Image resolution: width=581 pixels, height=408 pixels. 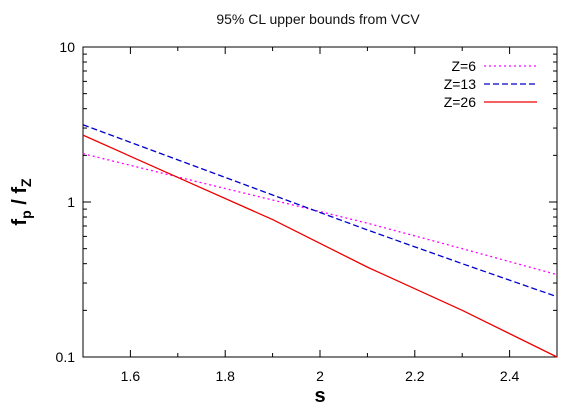 I want to click on chart-title: 95% CL upper bounds from VCV, so click(x=318, y=19).